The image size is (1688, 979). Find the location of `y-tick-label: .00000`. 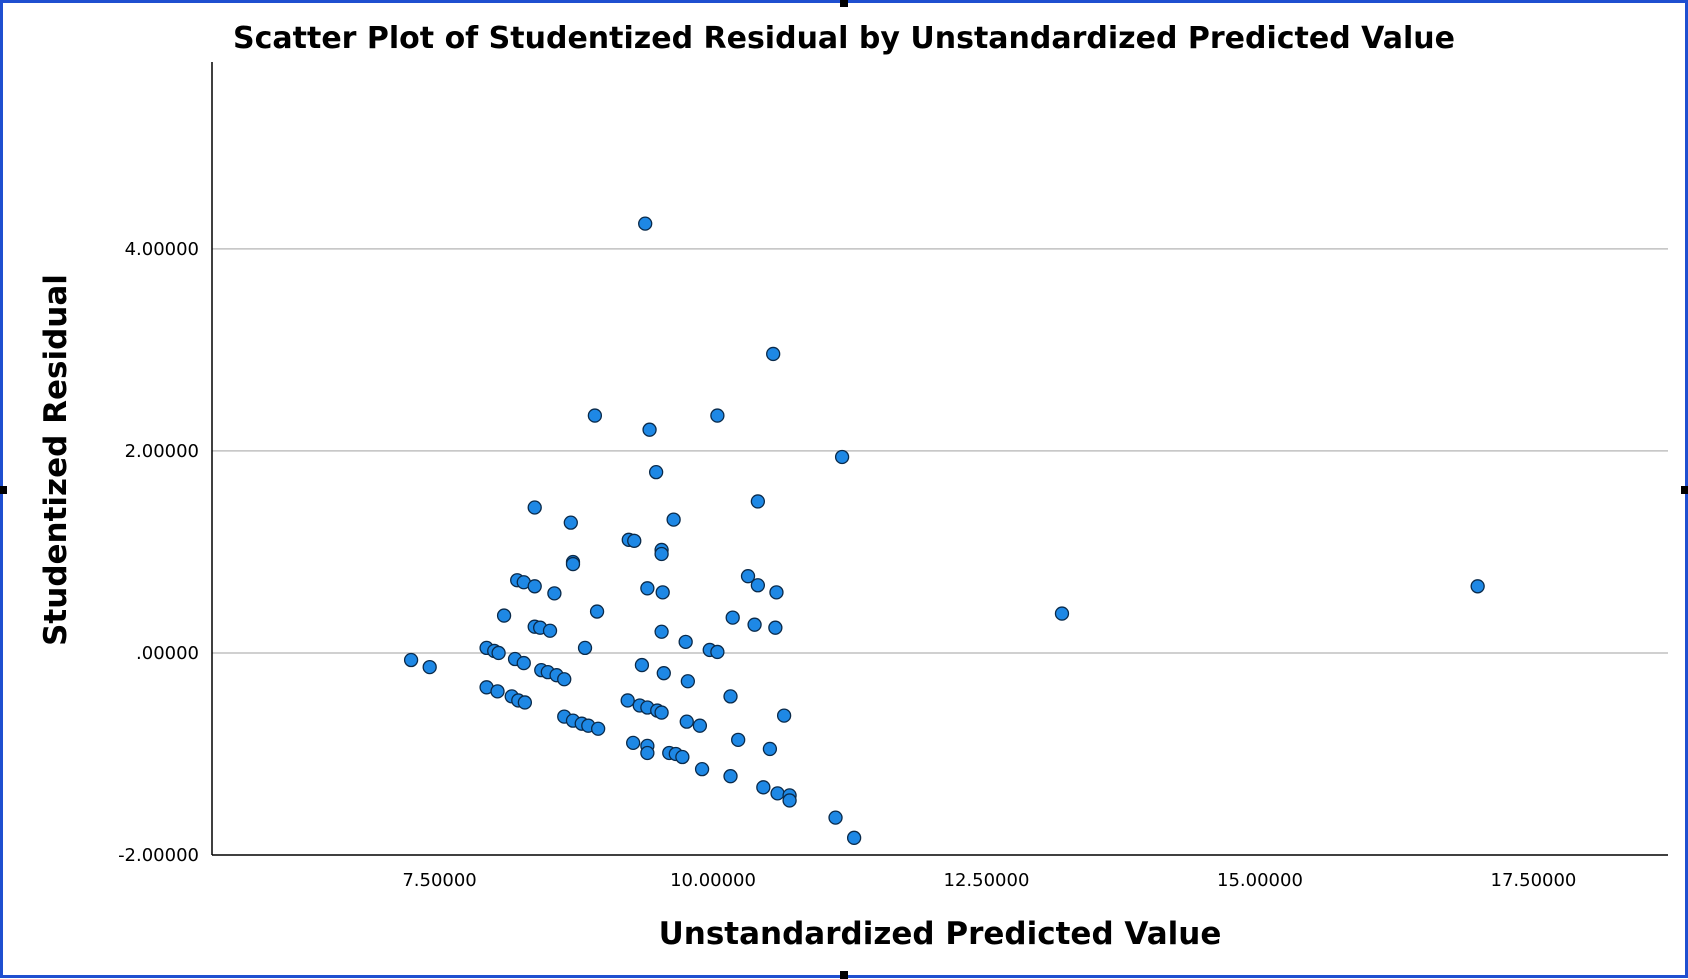

y-tick-label: .00000 is located at coordinates (167, 653).